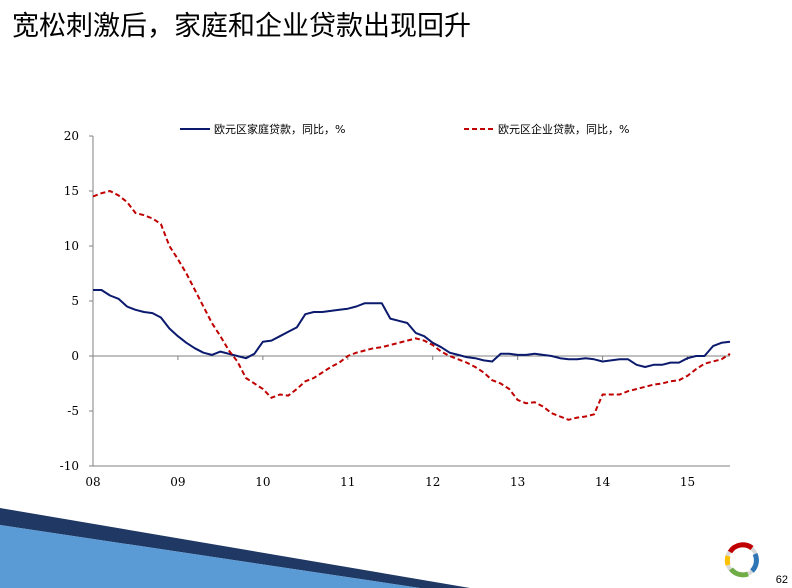 This screenshot has height=588, width=792. I want to click on x-tick-label: 15, so click(687, 482).